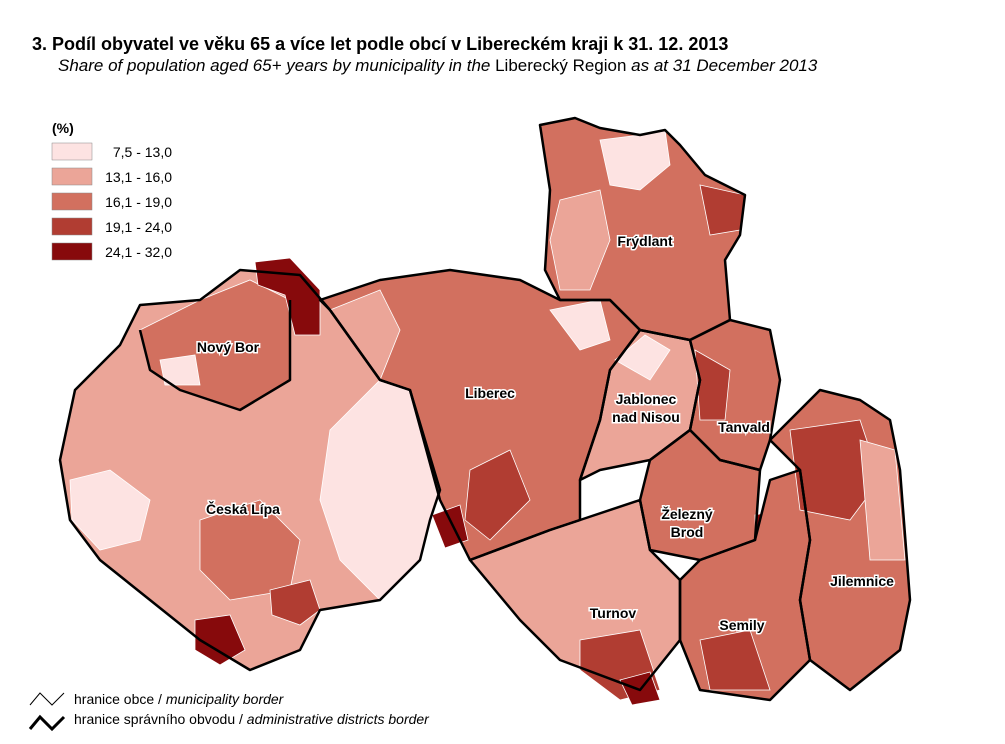 This screenshot has width=1005, height=744. I want to click on footer-line: hranice obce / municipality border, so click(179, 699).